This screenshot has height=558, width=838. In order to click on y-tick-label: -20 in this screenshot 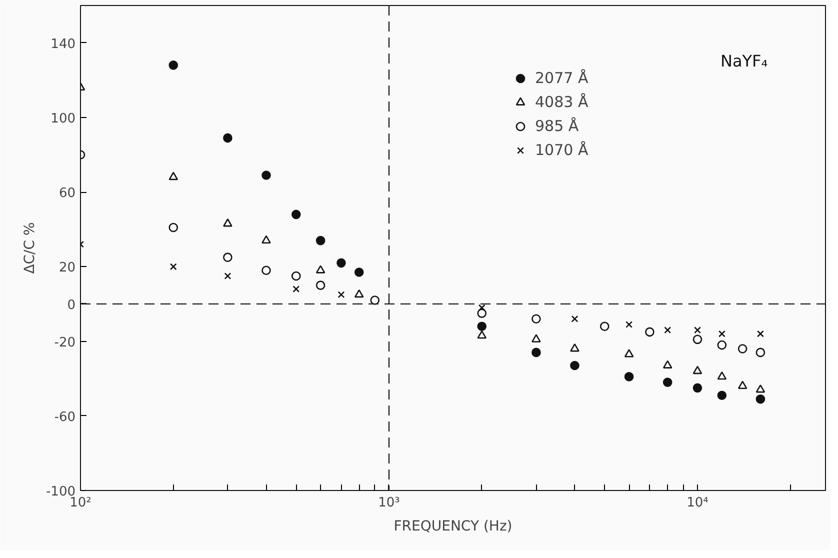, I will do `click(65, 342)`.